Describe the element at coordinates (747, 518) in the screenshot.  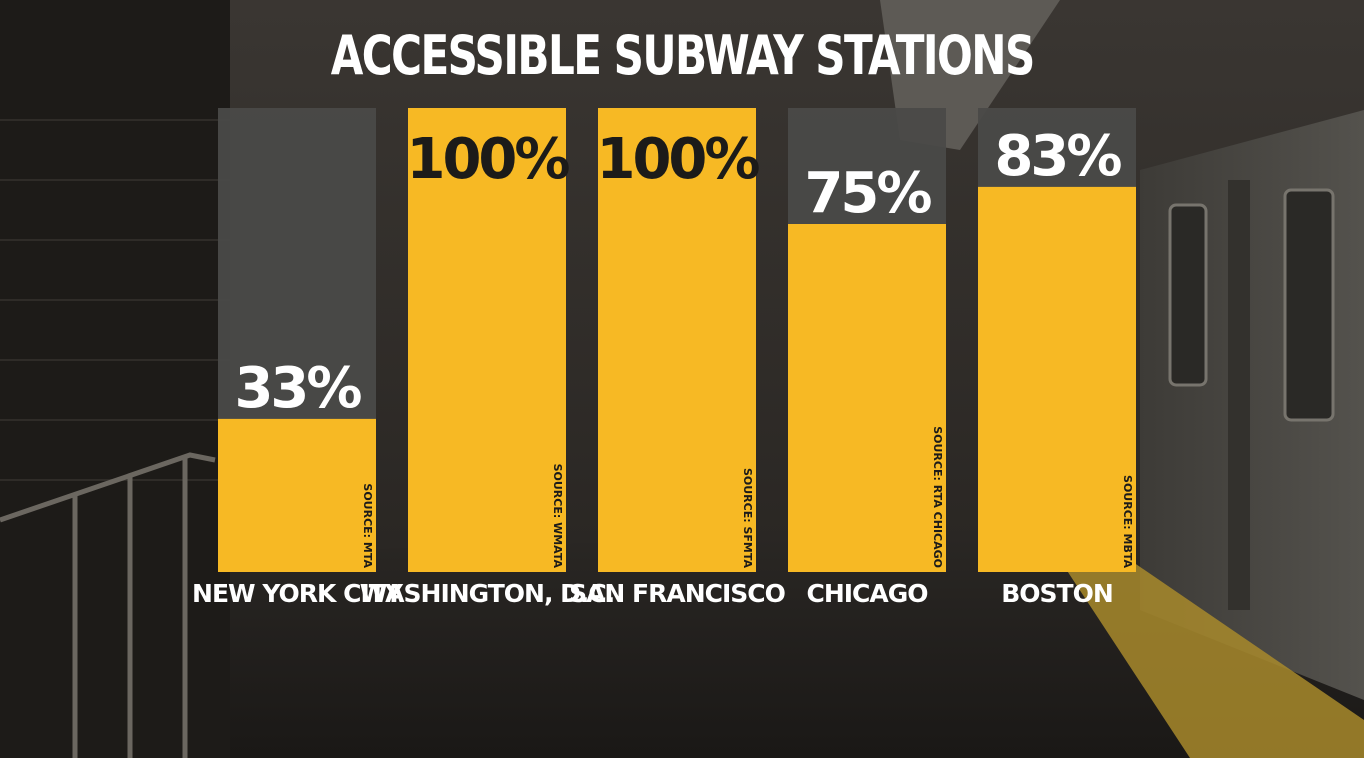
I see `source-note: SOURCE: SFMTA` at that location.